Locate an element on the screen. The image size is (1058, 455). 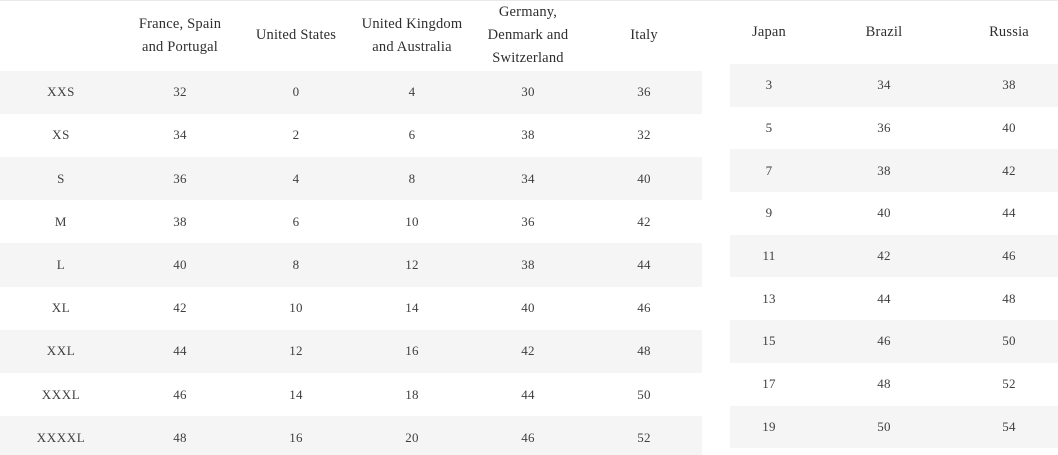
table-row: 15 46 50 is located at coordinates (894, 341).